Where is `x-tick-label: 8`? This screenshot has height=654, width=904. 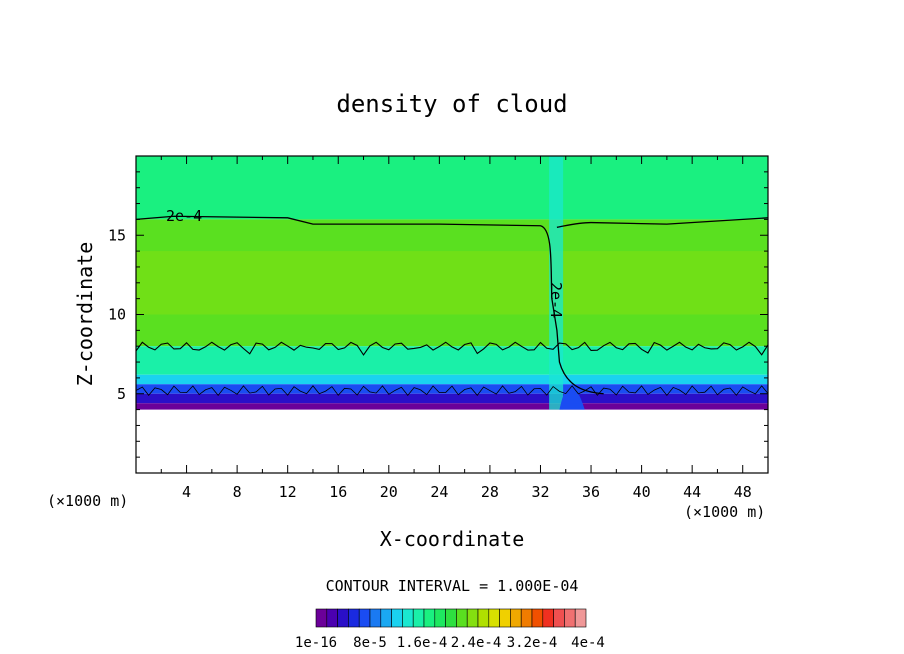
x-tick-label: 8 is located at coordinates (237, 492).